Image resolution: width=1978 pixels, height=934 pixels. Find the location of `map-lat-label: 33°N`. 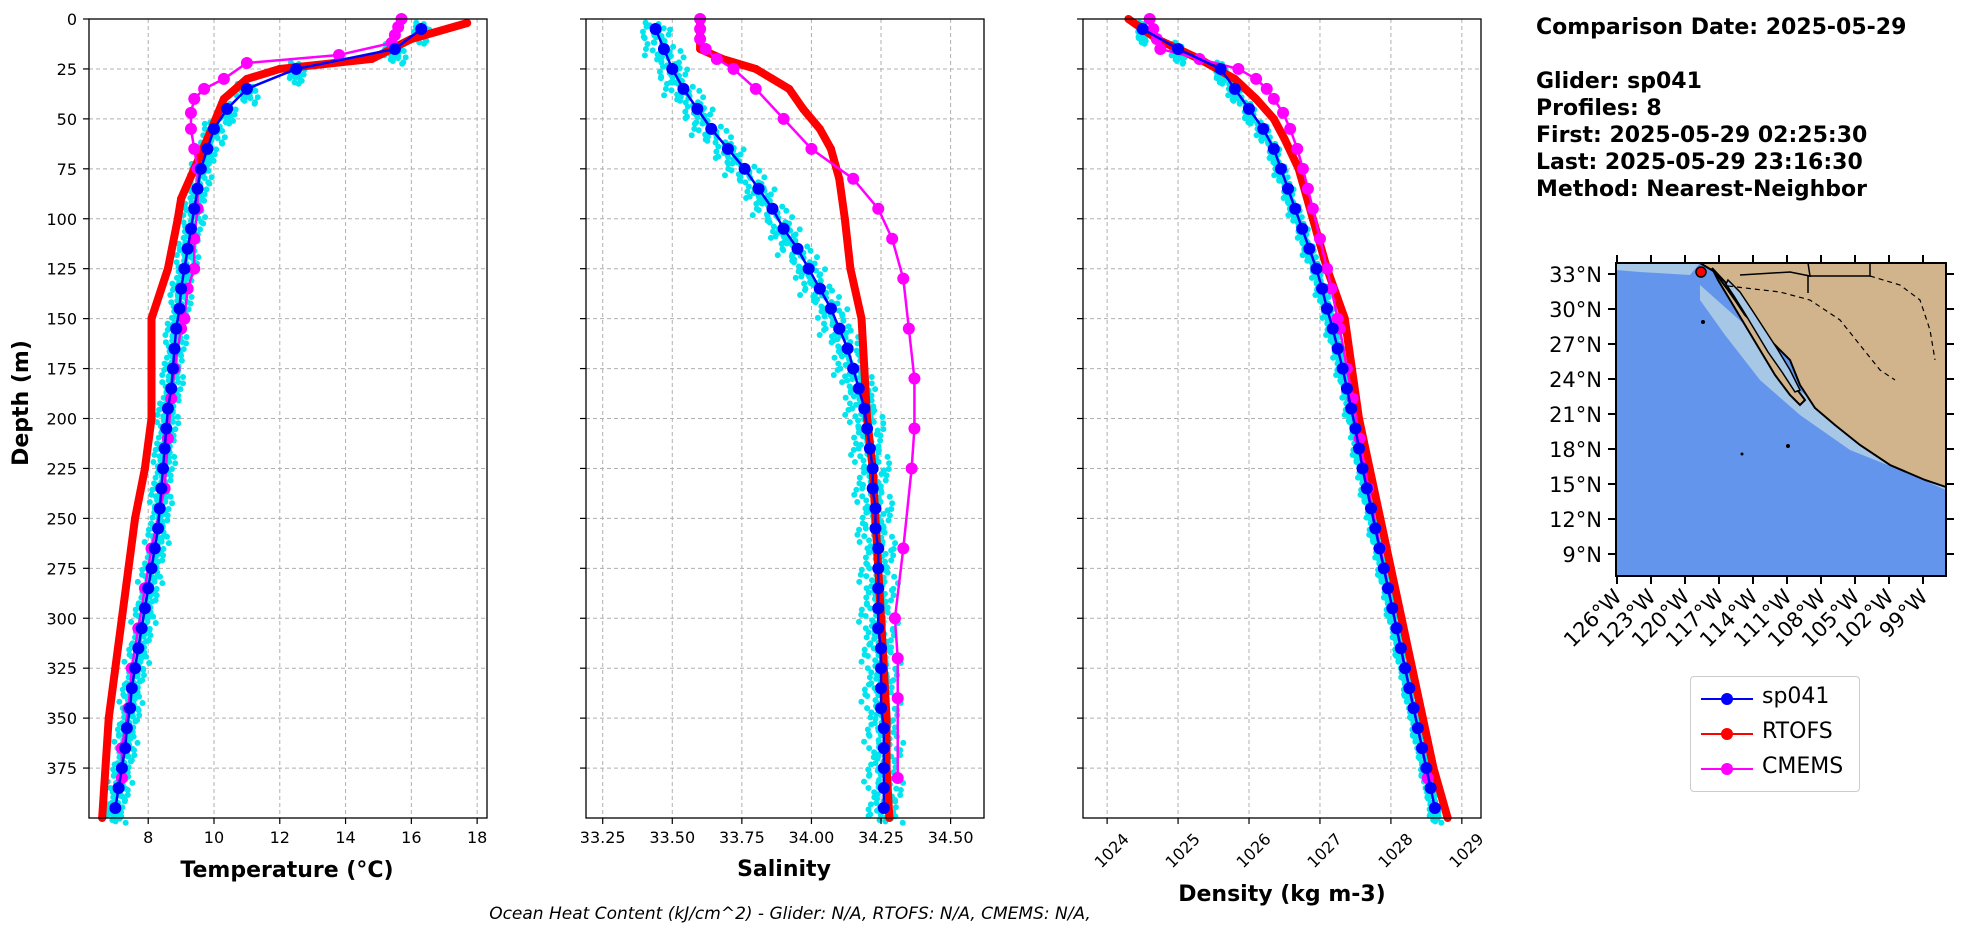

map-lat-label: 33°N is located at coordinates (1575, 275).